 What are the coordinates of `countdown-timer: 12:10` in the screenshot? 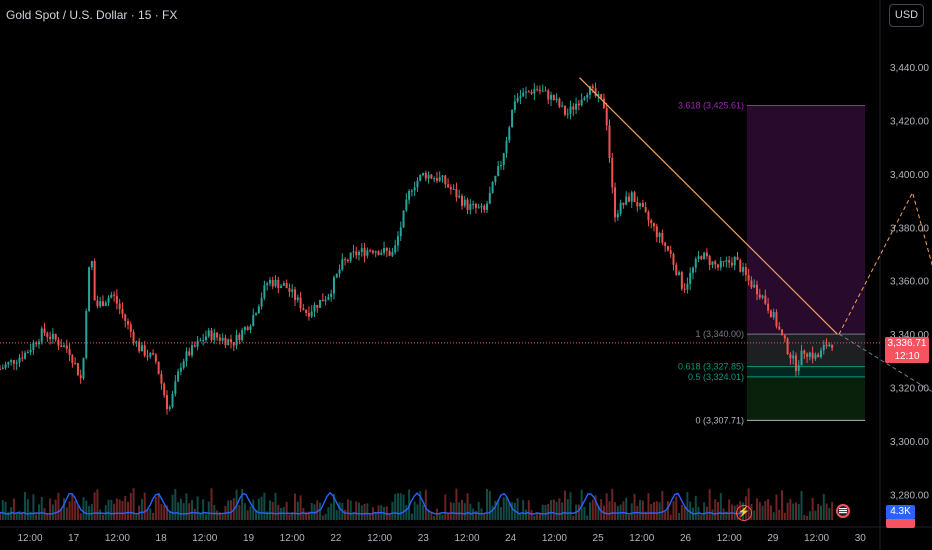 It's located at (907, 356).